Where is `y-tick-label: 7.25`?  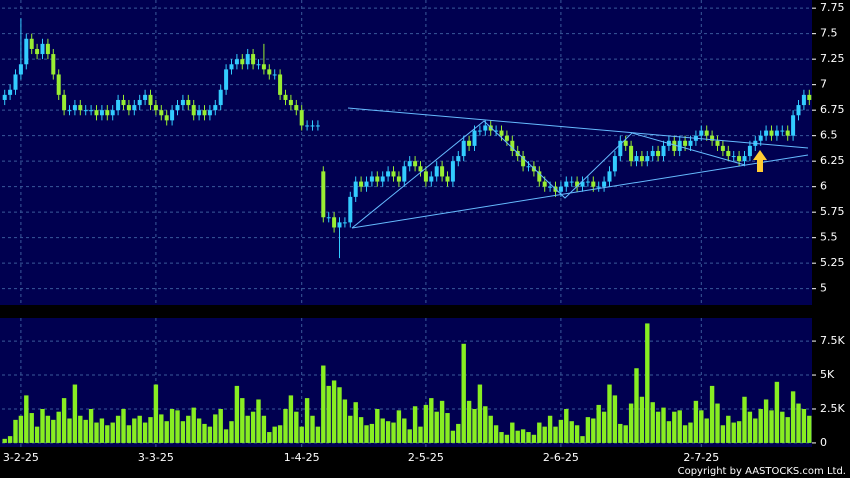 y-tick-label: 7.25 is located at coordinates (832, 58).